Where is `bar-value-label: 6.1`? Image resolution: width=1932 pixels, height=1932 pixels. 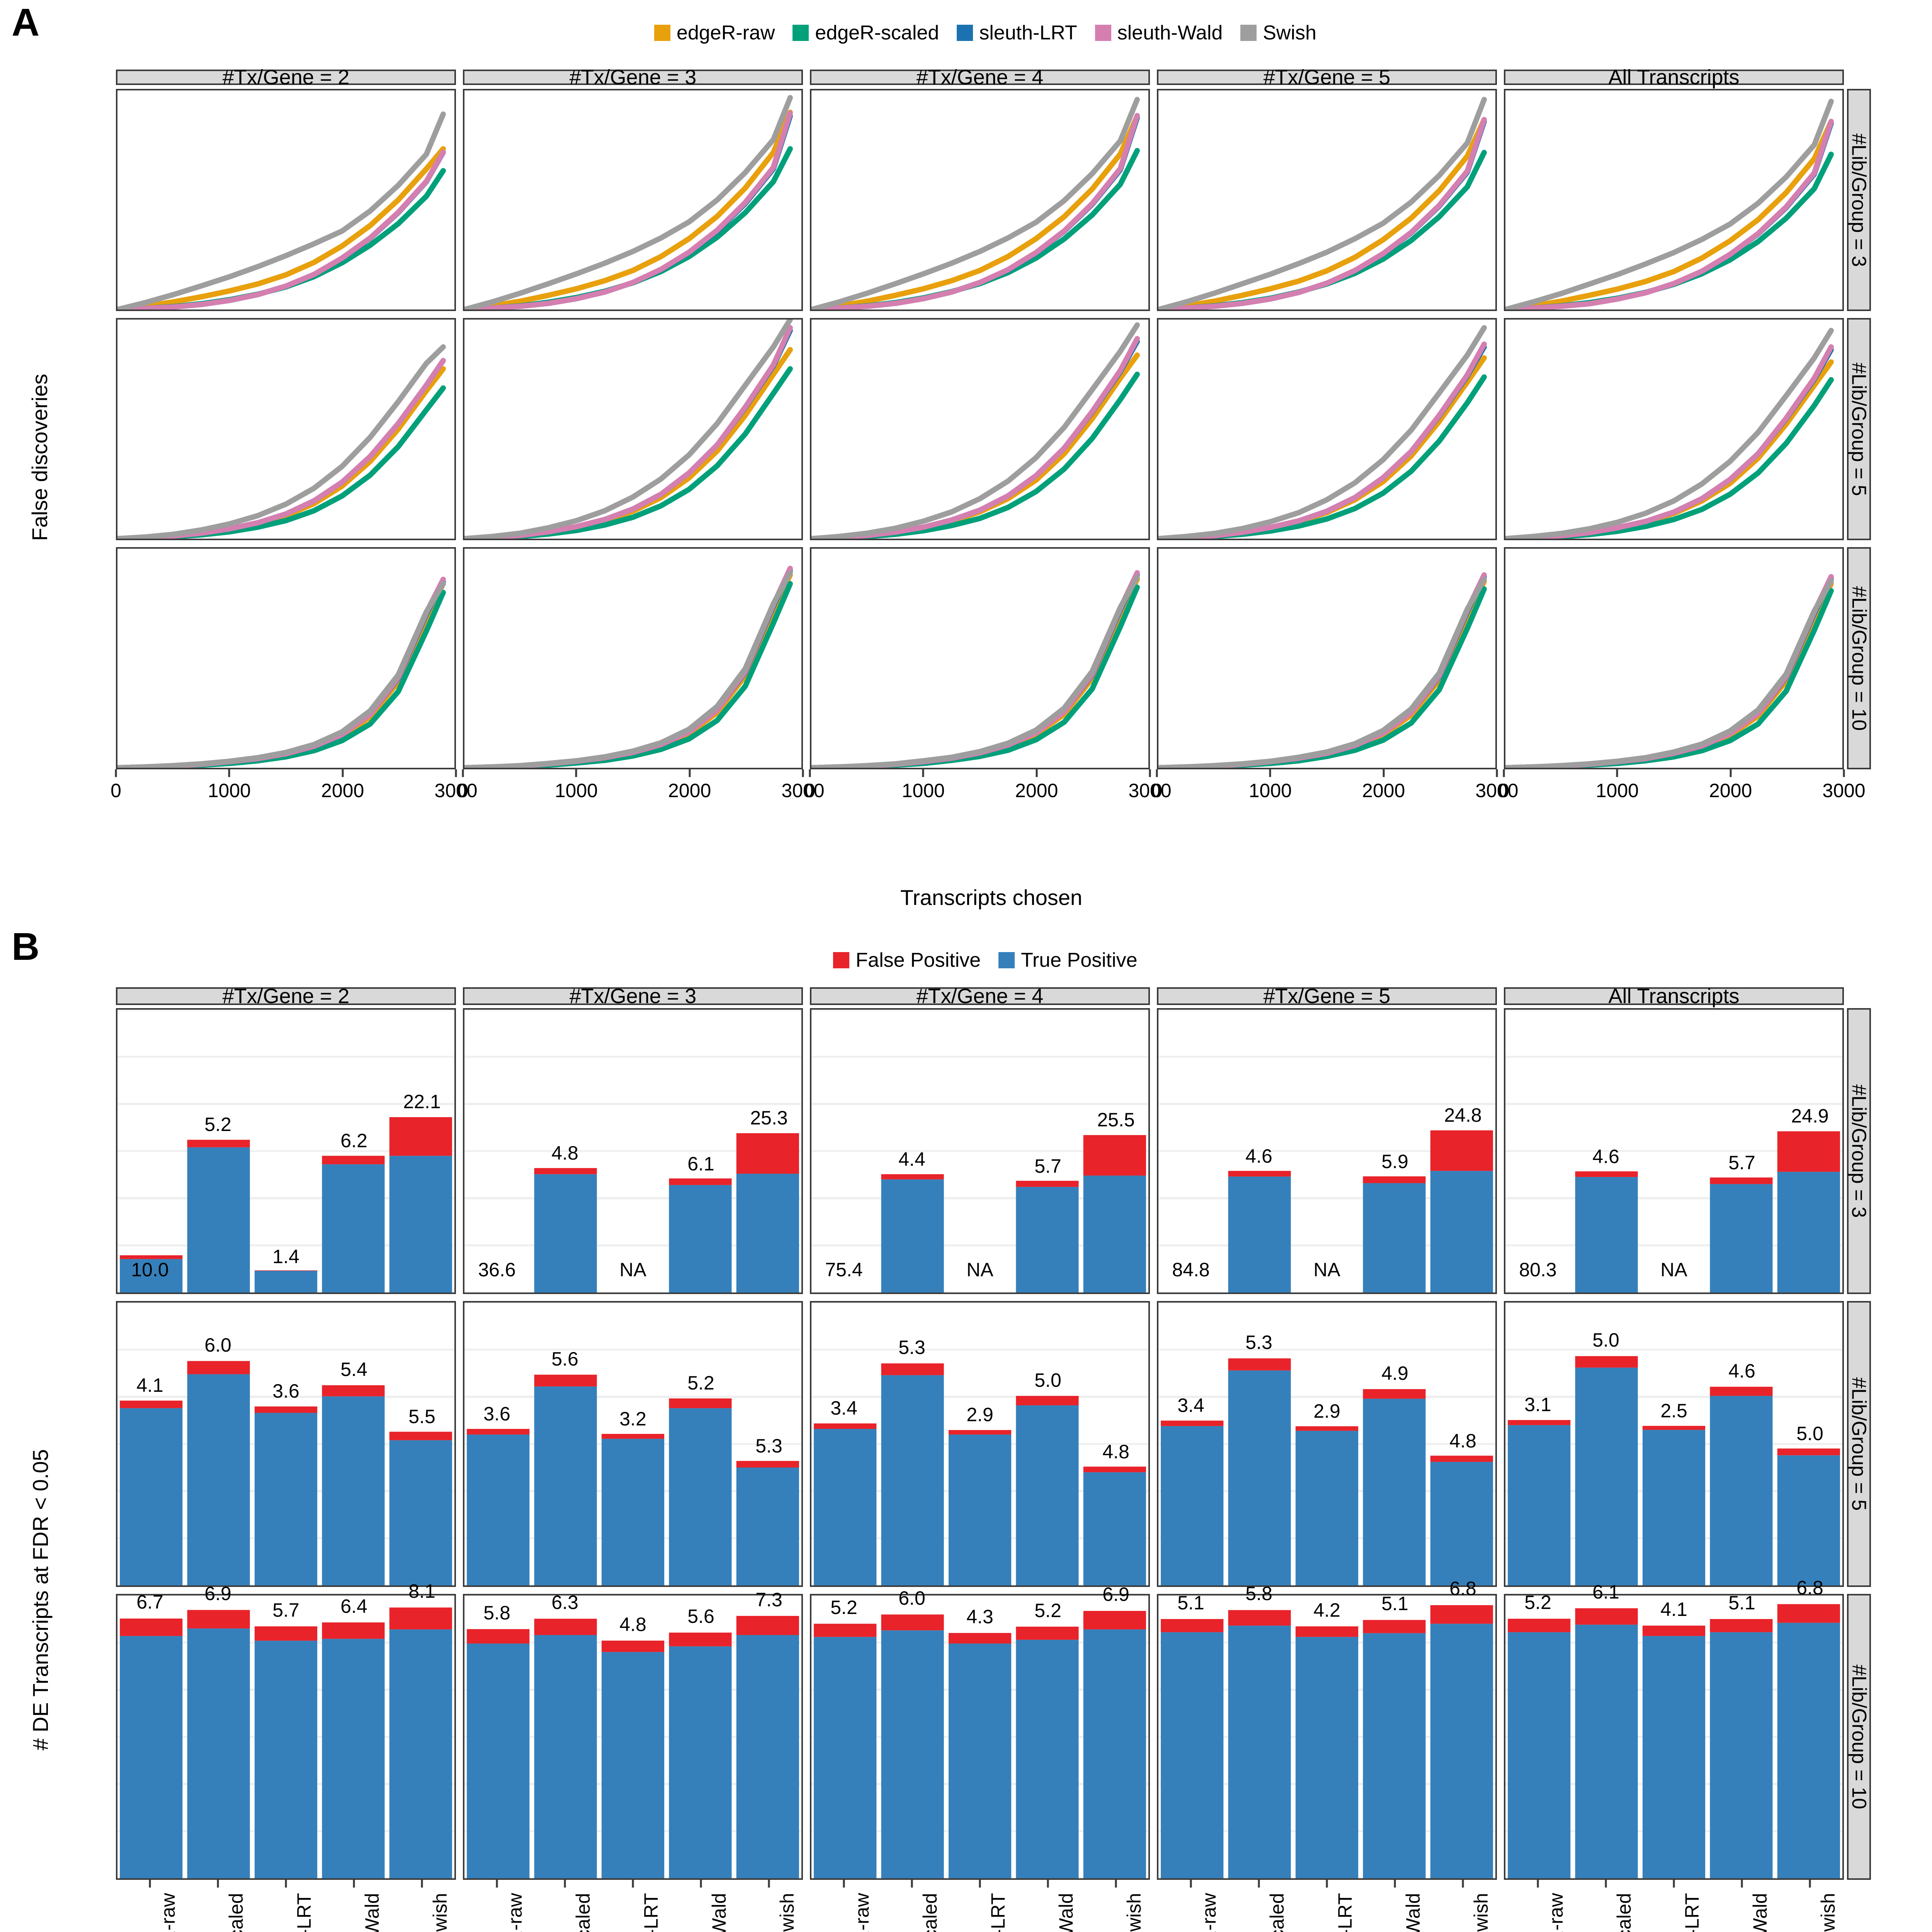 bar-value-label: 6.1 is located at coordinates (1605, 1592).